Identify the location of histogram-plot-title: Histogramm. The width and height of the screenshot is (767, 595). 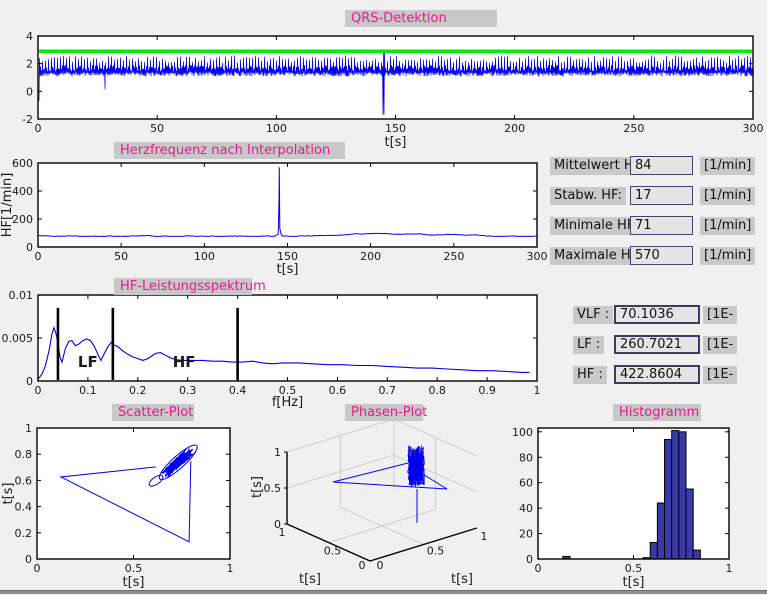
(657, 412).